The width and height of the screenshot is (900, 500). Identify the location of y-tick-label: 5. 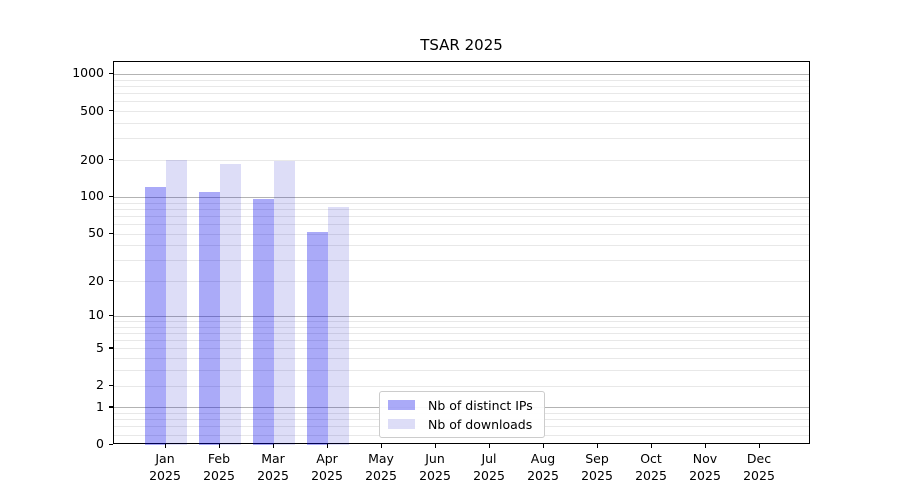
(100, 347).